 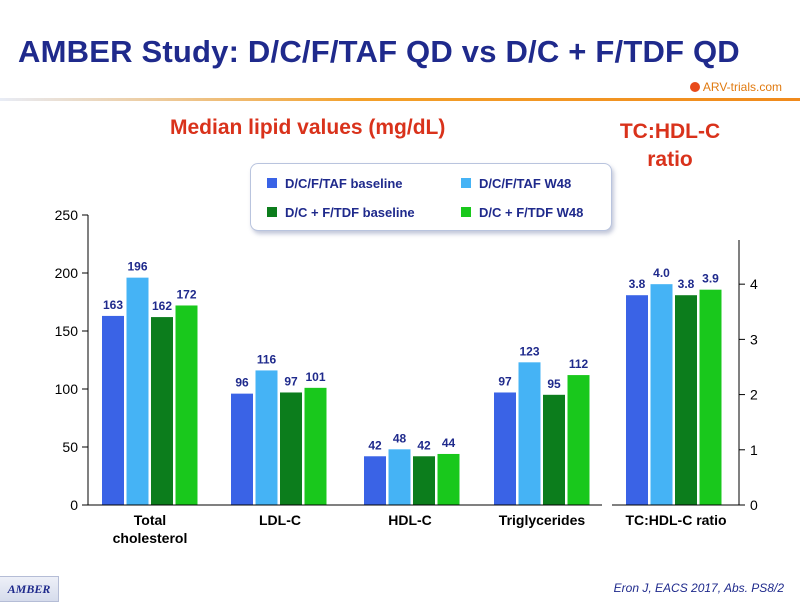 I want to click on data-label-2-2: 42, so click(x=424, y=445).